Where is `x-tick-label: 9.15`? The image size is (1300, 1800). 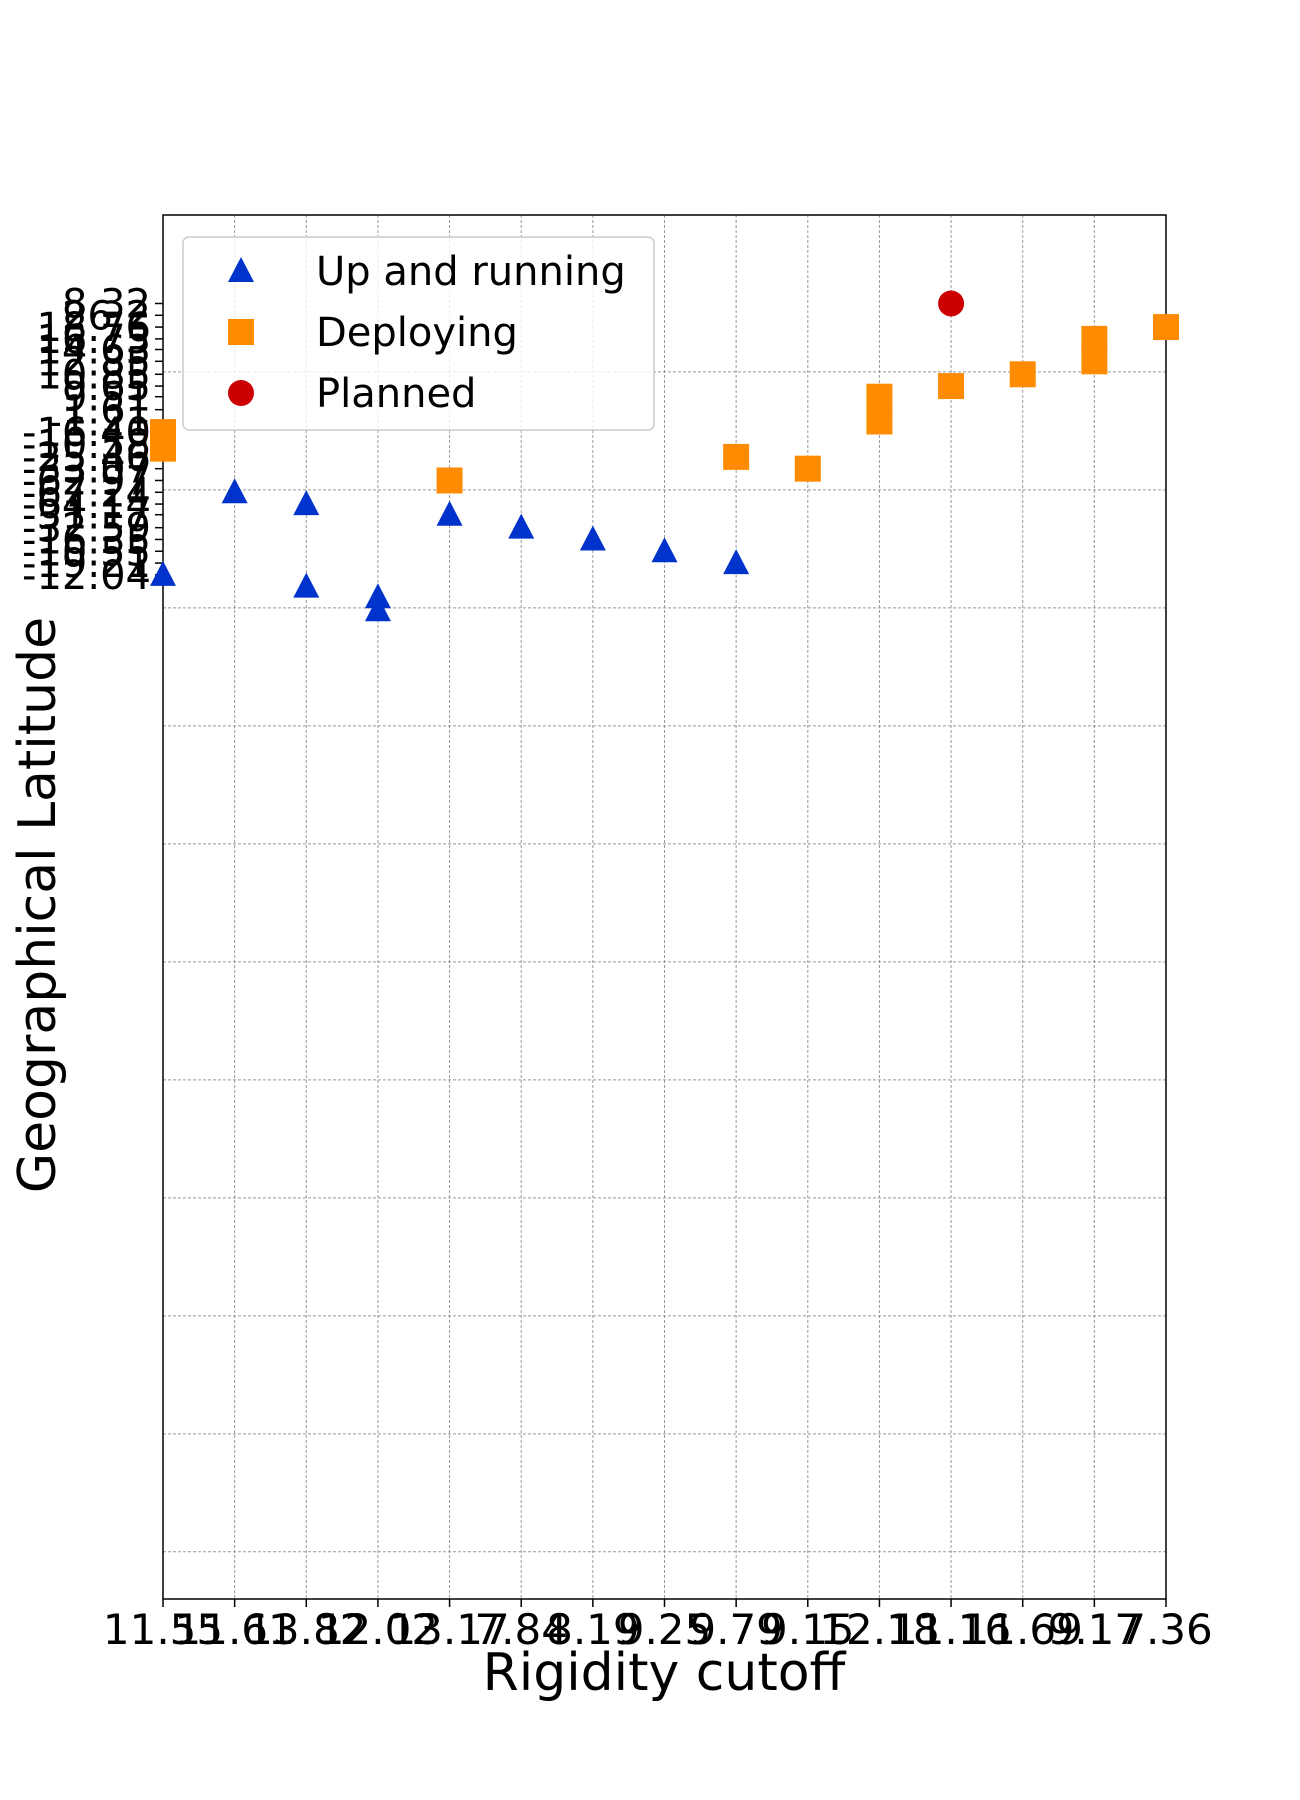 x-tick-label: 9.15 is located at coordinates (808, 1629).